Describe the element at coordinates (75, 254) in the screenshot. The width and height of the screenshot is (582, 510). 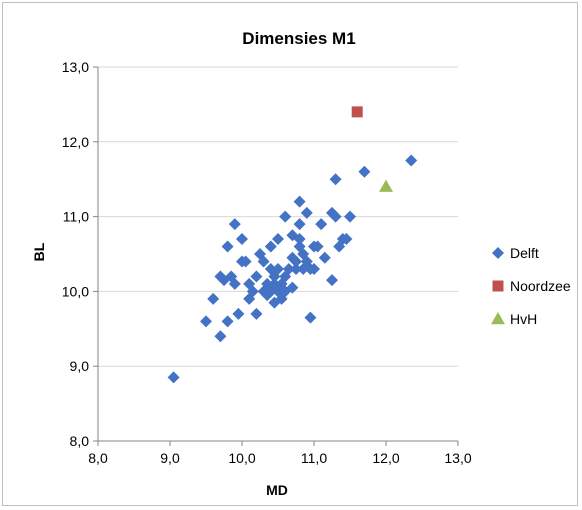
I see `y-tick-labels: 8,0 9,0 10,0 11,0 12,0 13,0` at that location.